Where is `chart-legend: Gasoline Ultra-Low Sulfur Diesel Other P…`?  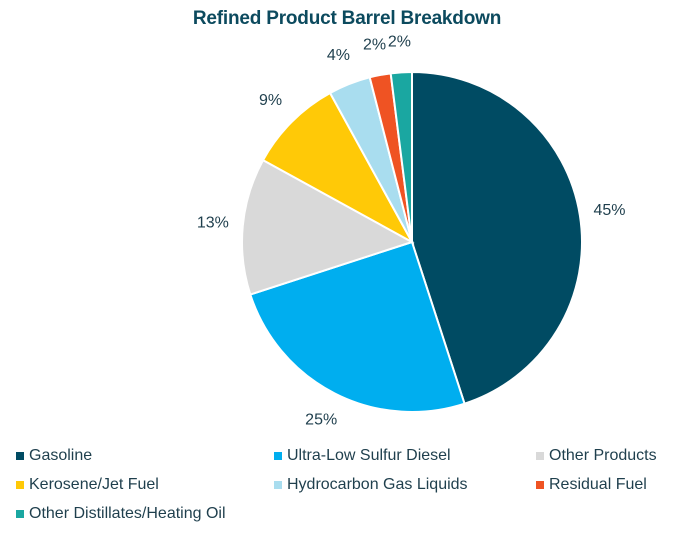
chart-legend: Gasoline Ultra-Low Sulfur Diesel Other P… is located at coordinates (351, 485).